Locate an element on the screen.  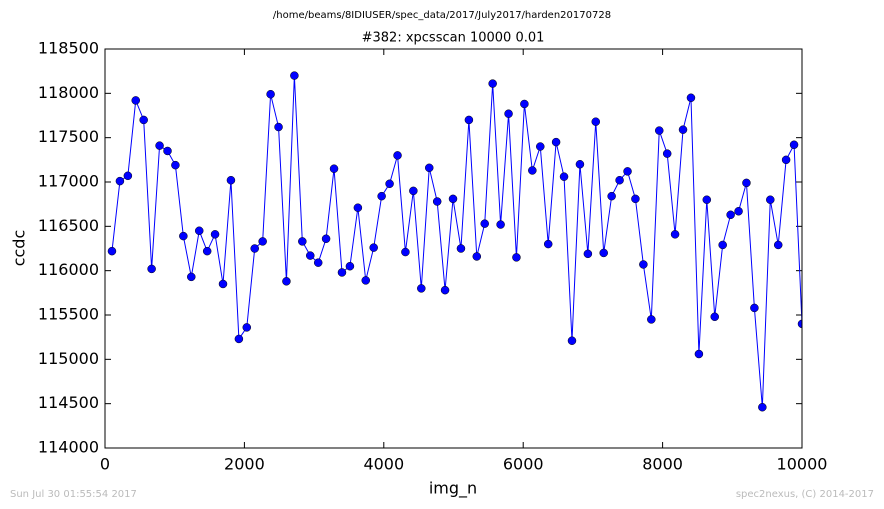
y-tick-label: 114500 is located at coordinates (68, 402).